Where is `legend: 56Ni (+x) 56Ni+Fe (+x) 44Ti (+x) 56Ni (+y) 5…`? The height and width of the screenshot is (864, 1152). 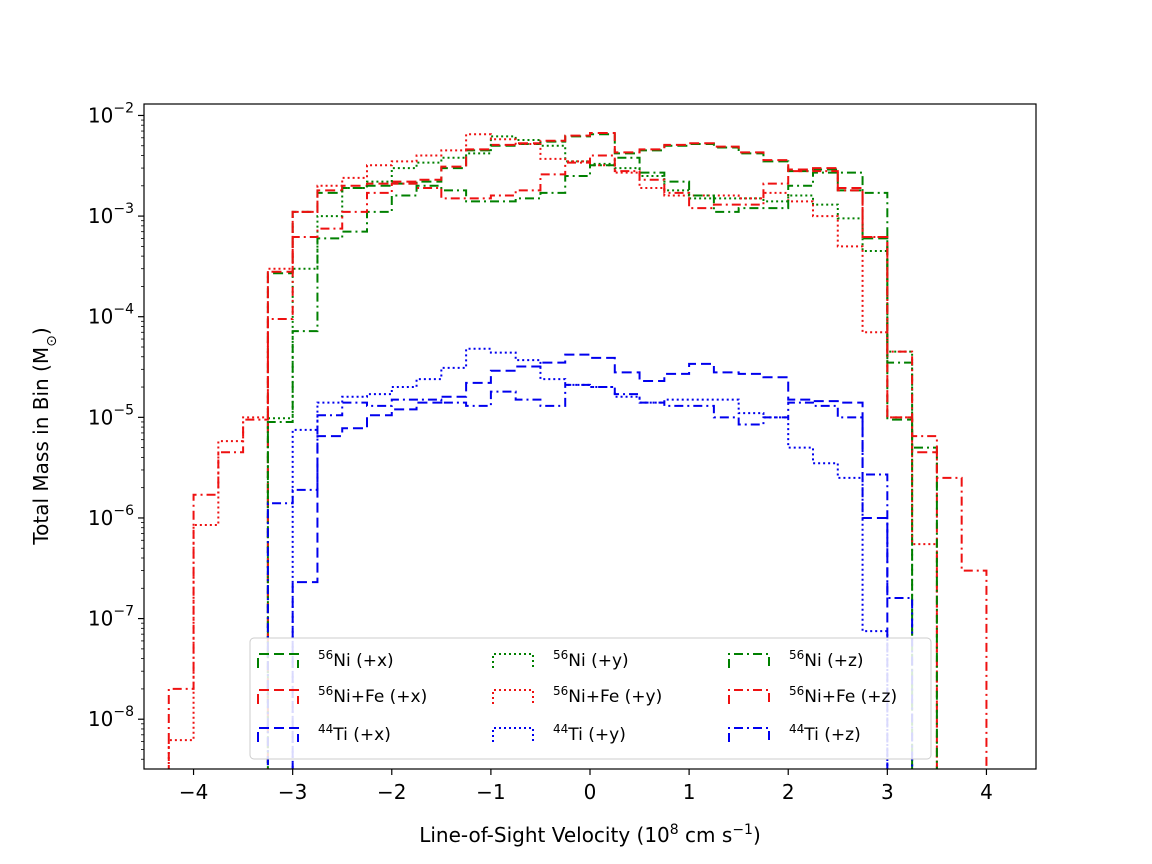
legend: 56Ni (+x) 56Ni+Fe (+x) 44Ti (+x) 56Ni (+y) 5… is located at coordinates (590, 698).